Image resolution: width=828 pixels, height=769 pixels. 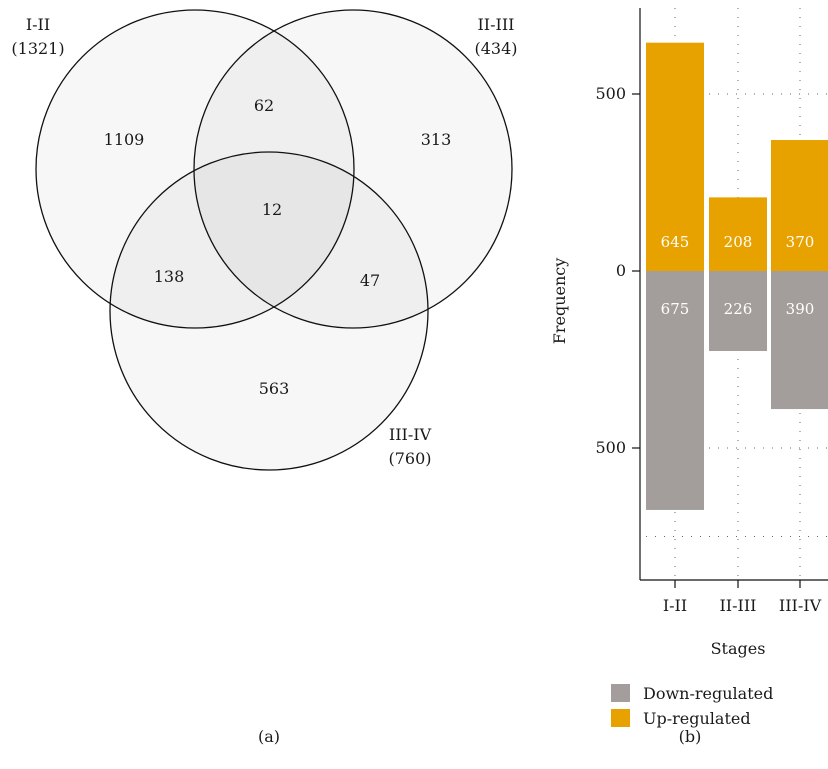 I want to click on venn-set-2-name: II-III, so click(x=495, y=24).